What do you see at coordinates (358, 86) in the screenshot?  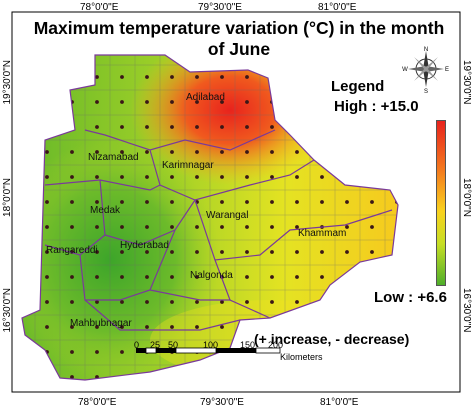 I see `legend-title: Legend` at bounding box center [358, 86].